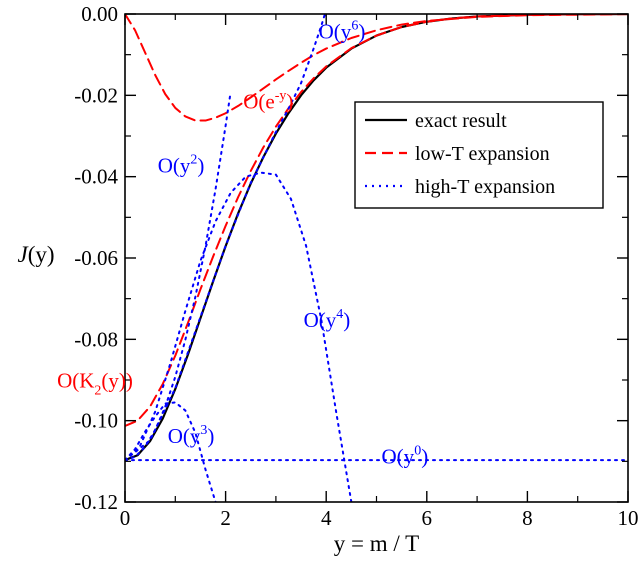 This screenshot has width=644, height=567. I want to click on y-axis-label: J(y), so click(35, 254).